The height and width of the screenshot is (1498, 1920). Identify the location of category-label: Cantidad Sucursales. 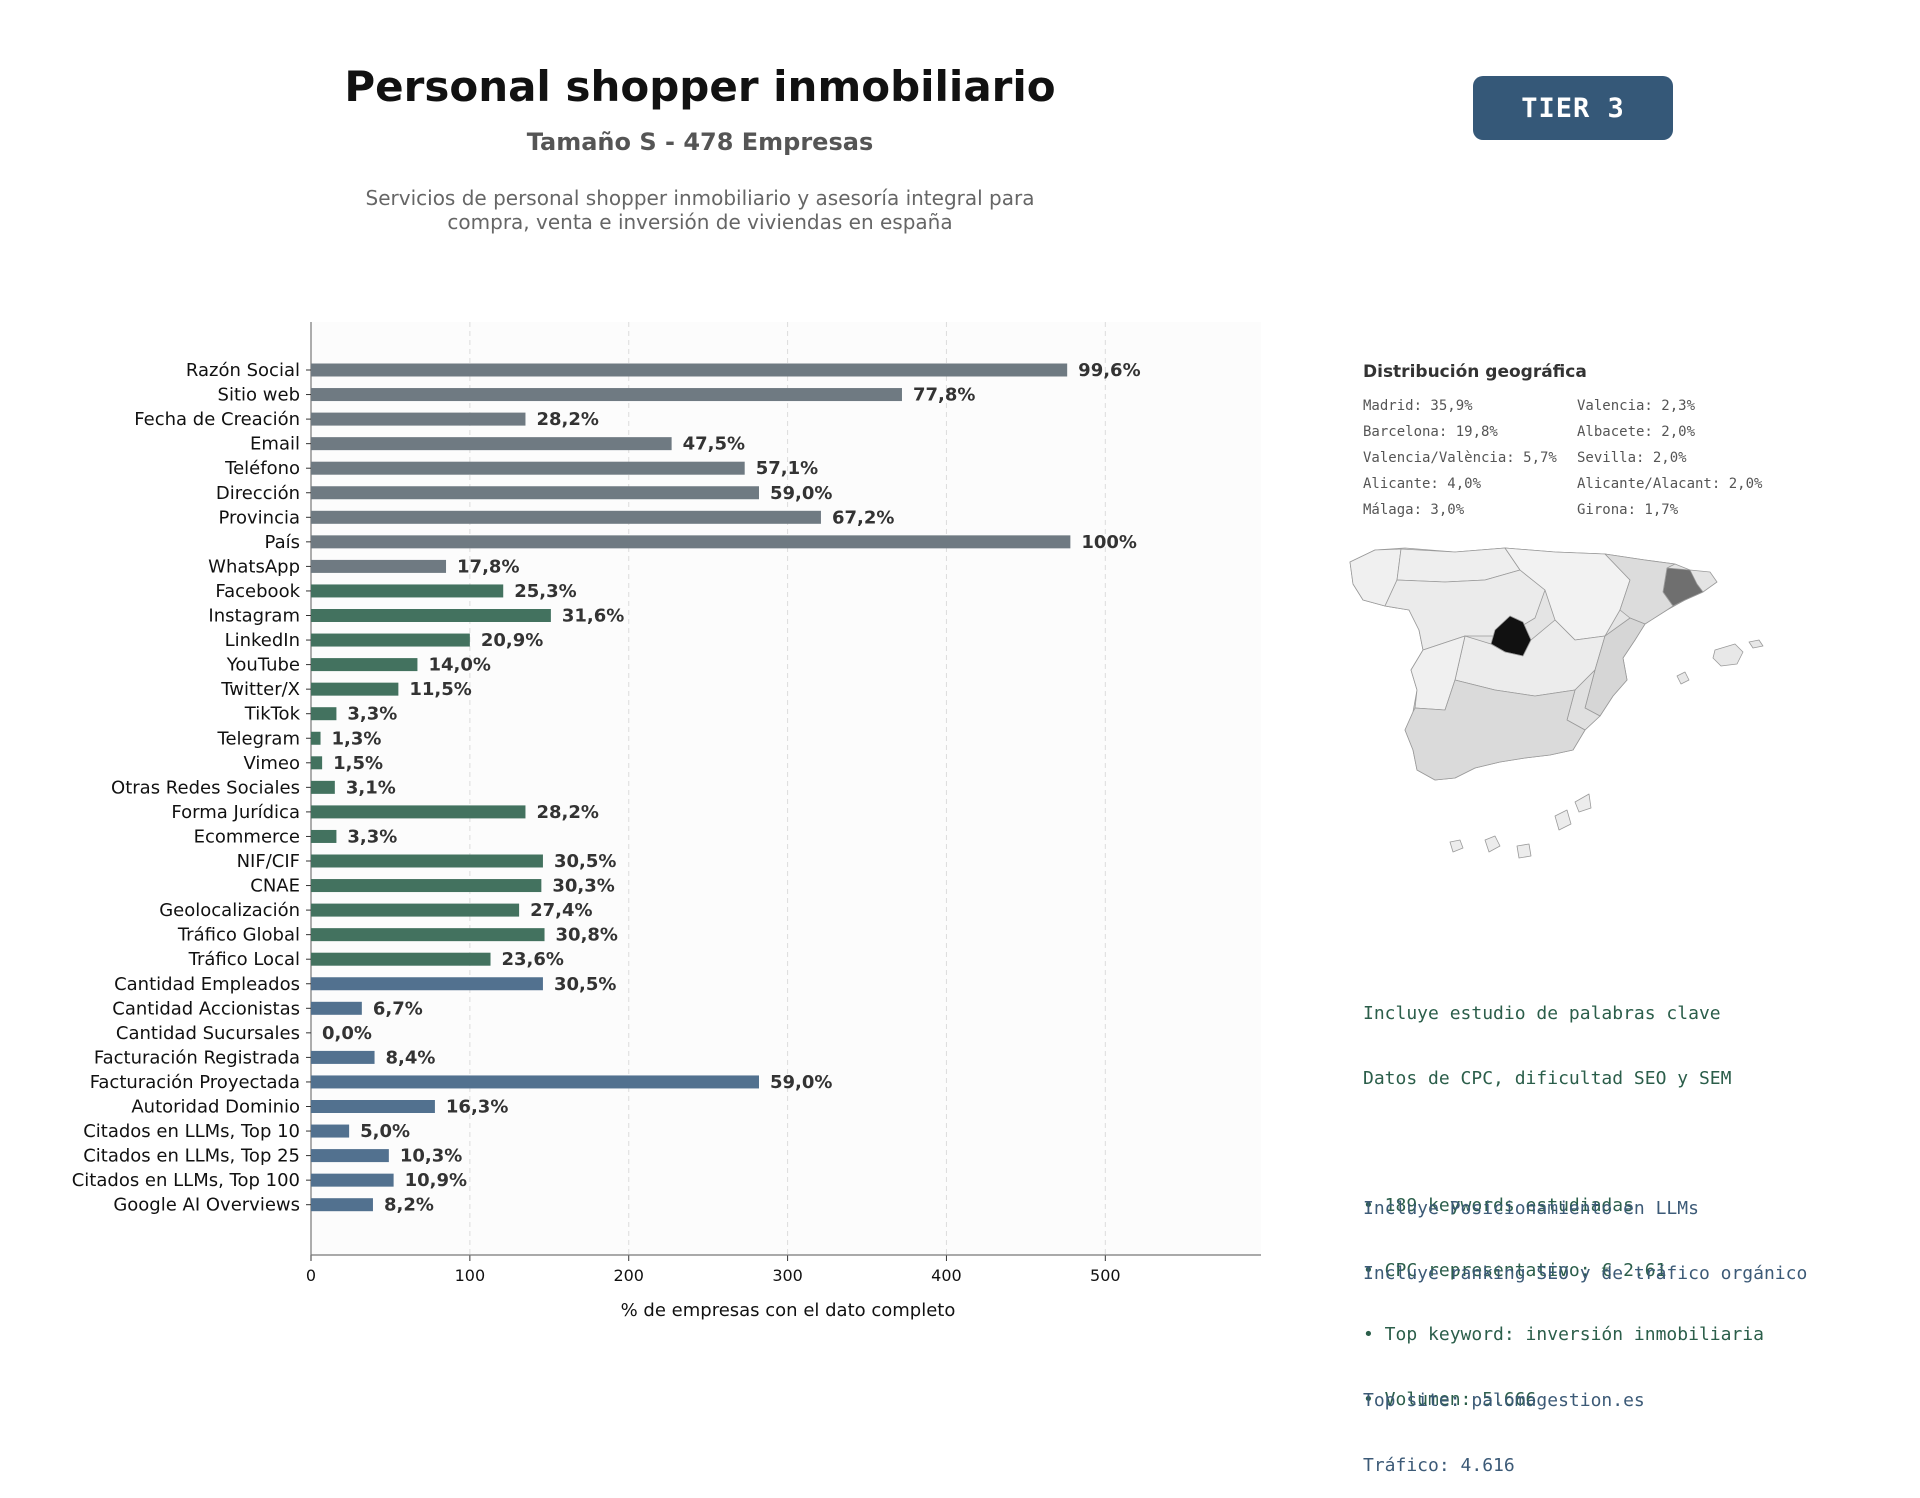
(208, 1033).